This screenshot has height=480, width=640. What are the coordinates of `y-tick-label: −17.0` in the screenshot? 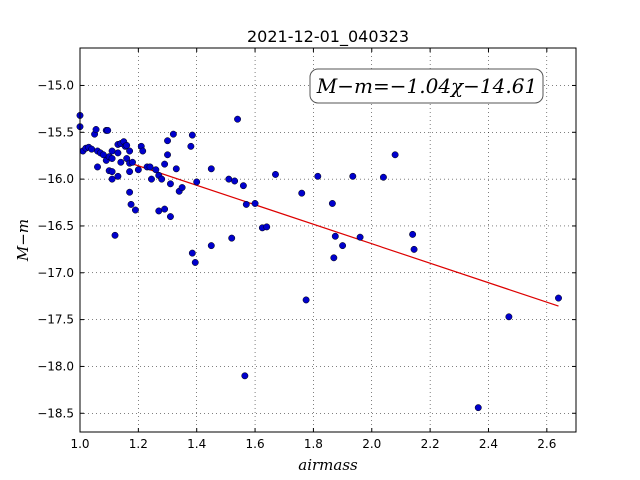 It's located at (55, 273).